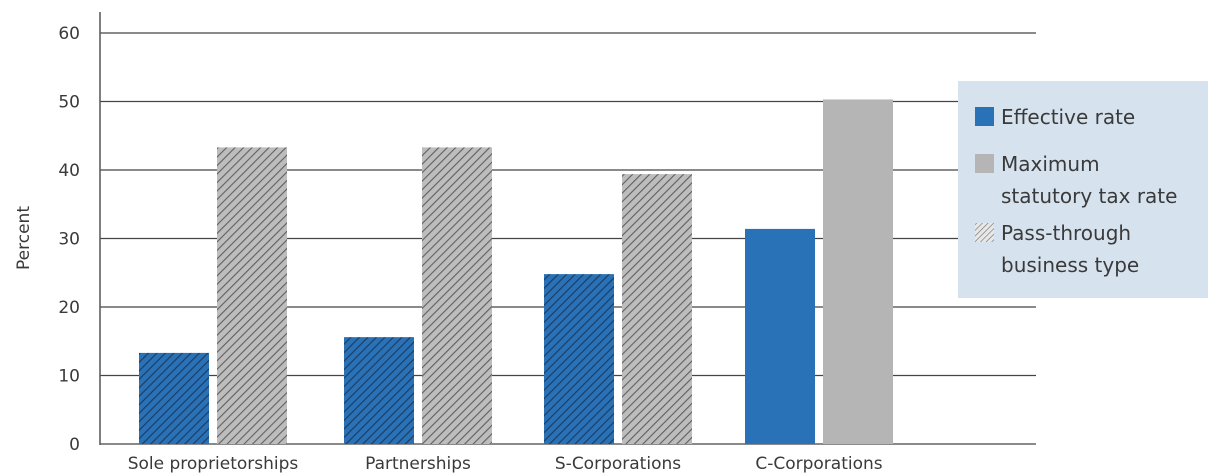  I want to click on y-tick-label: 60, so click(69, 34).